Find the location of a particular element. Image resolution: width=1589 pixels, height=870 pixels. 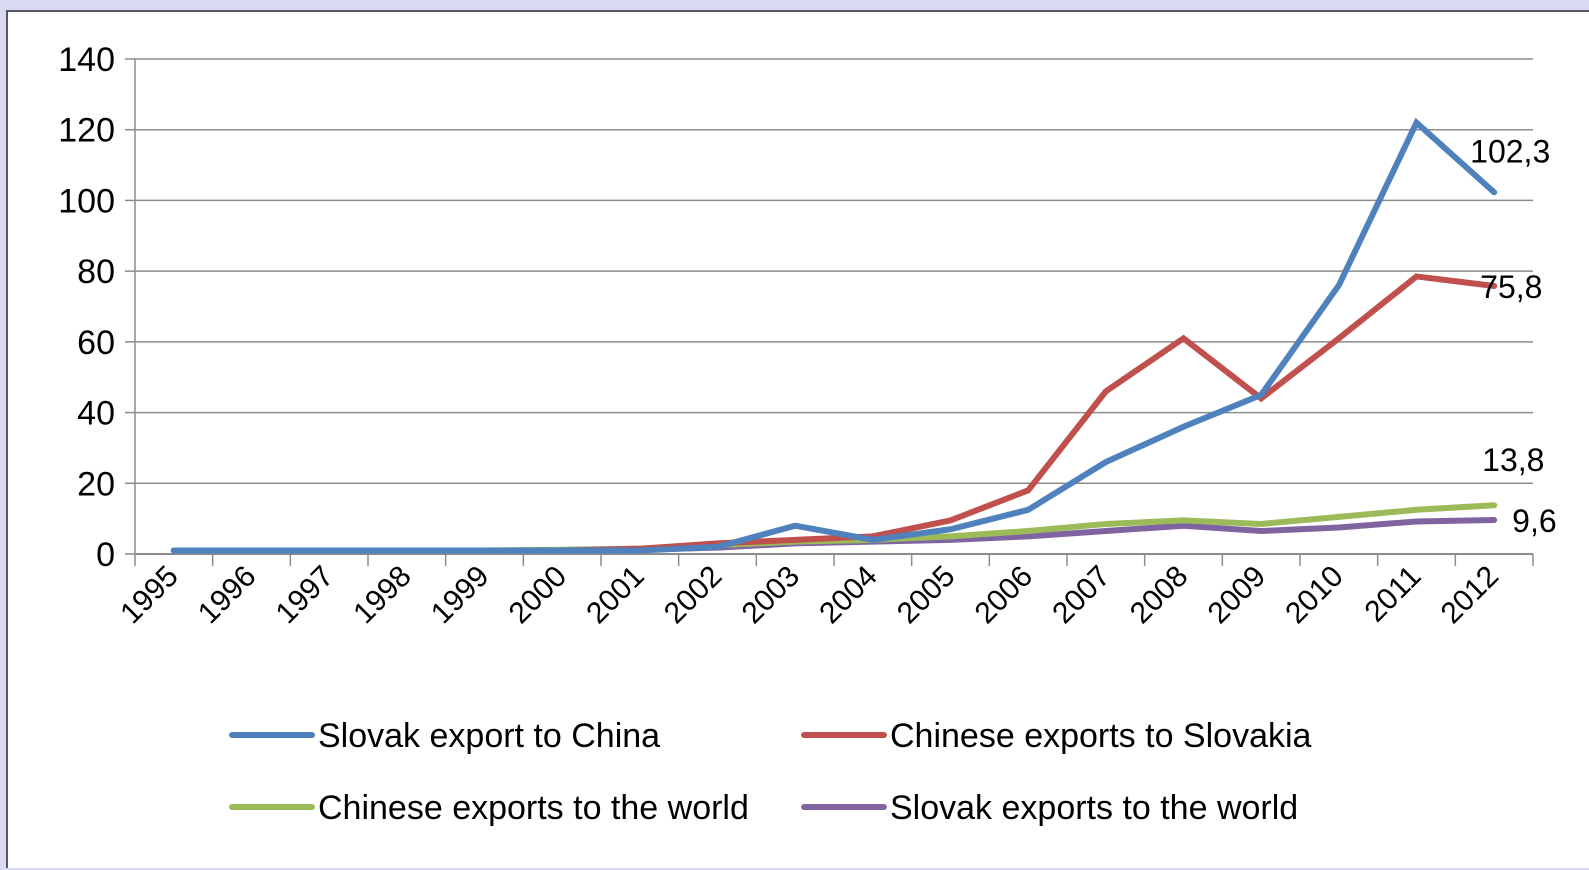

x-tick-label: 2001 is located at coordinates (615, 595).